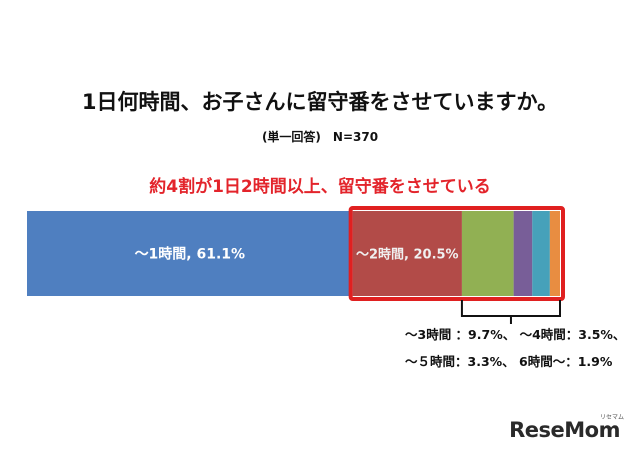  Describe the element at coordinates (611, 417) in the screenshot. I see `logo-kana: リセマム` at that location.